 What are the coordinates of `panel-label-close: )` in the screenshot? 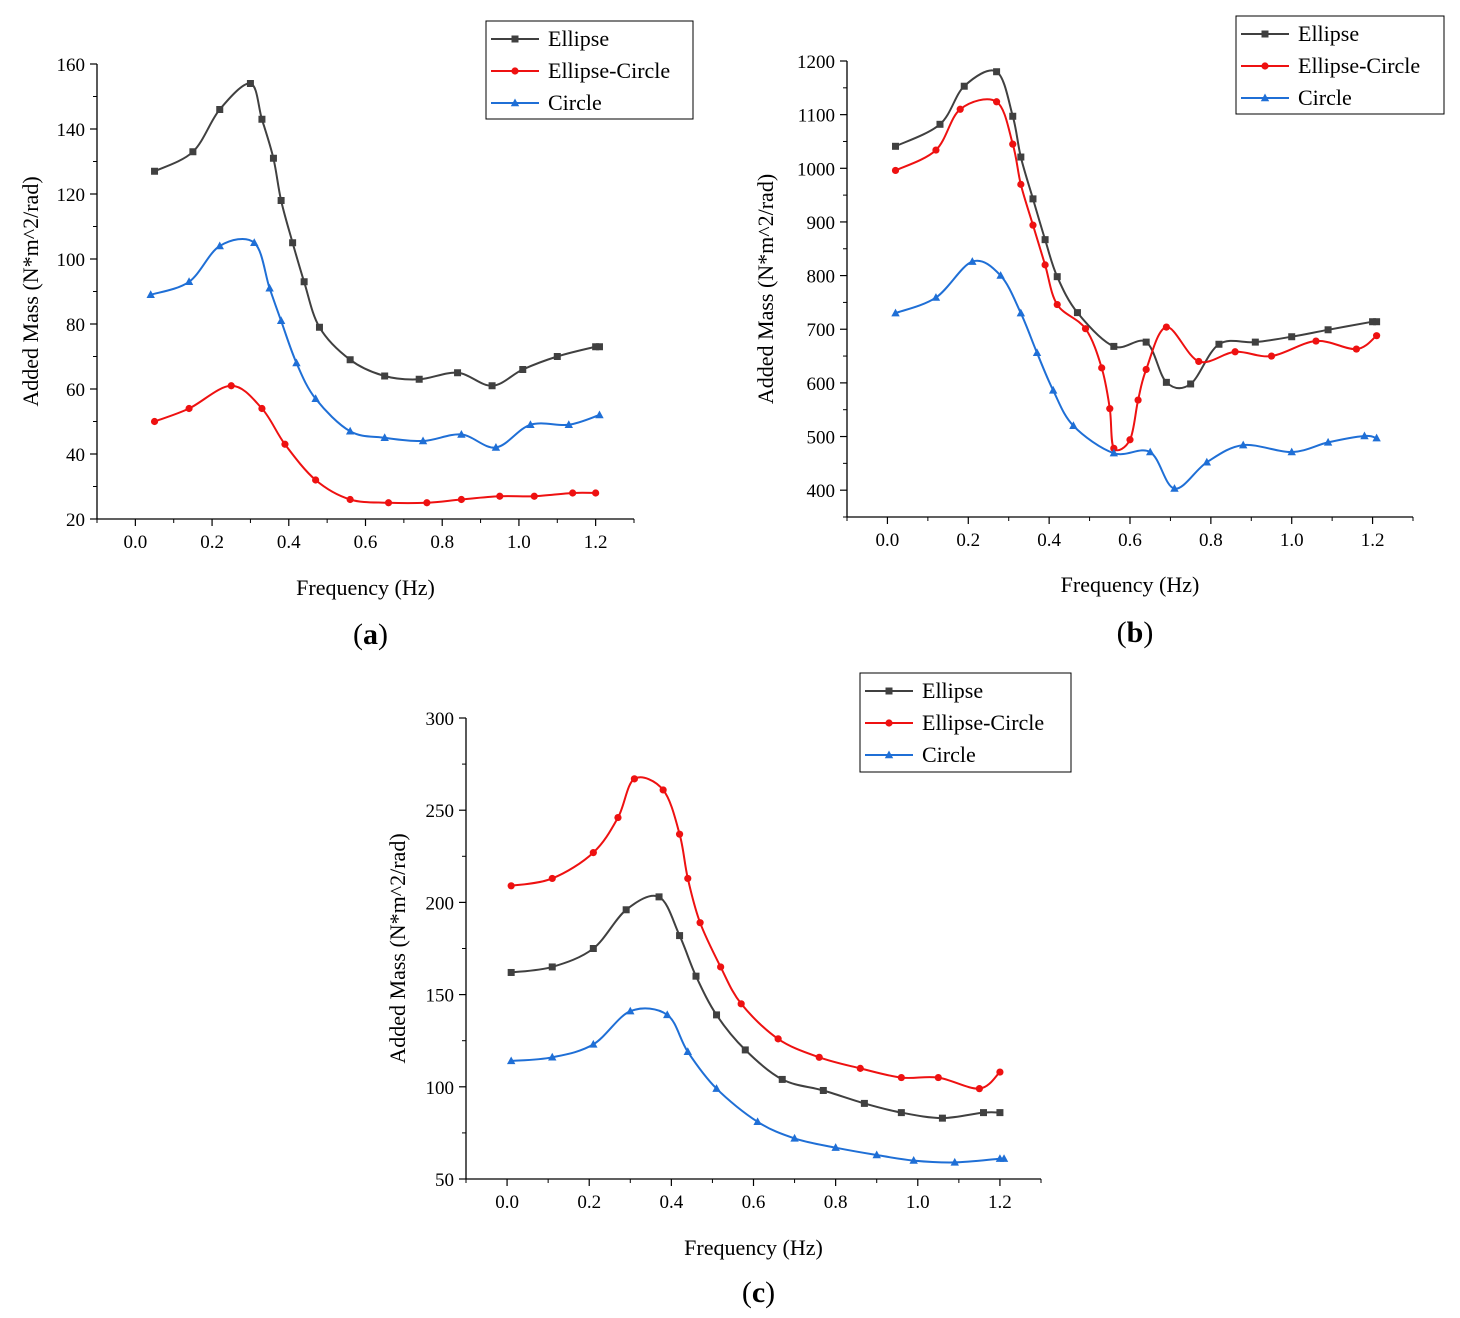 It's located at (1148, 632).